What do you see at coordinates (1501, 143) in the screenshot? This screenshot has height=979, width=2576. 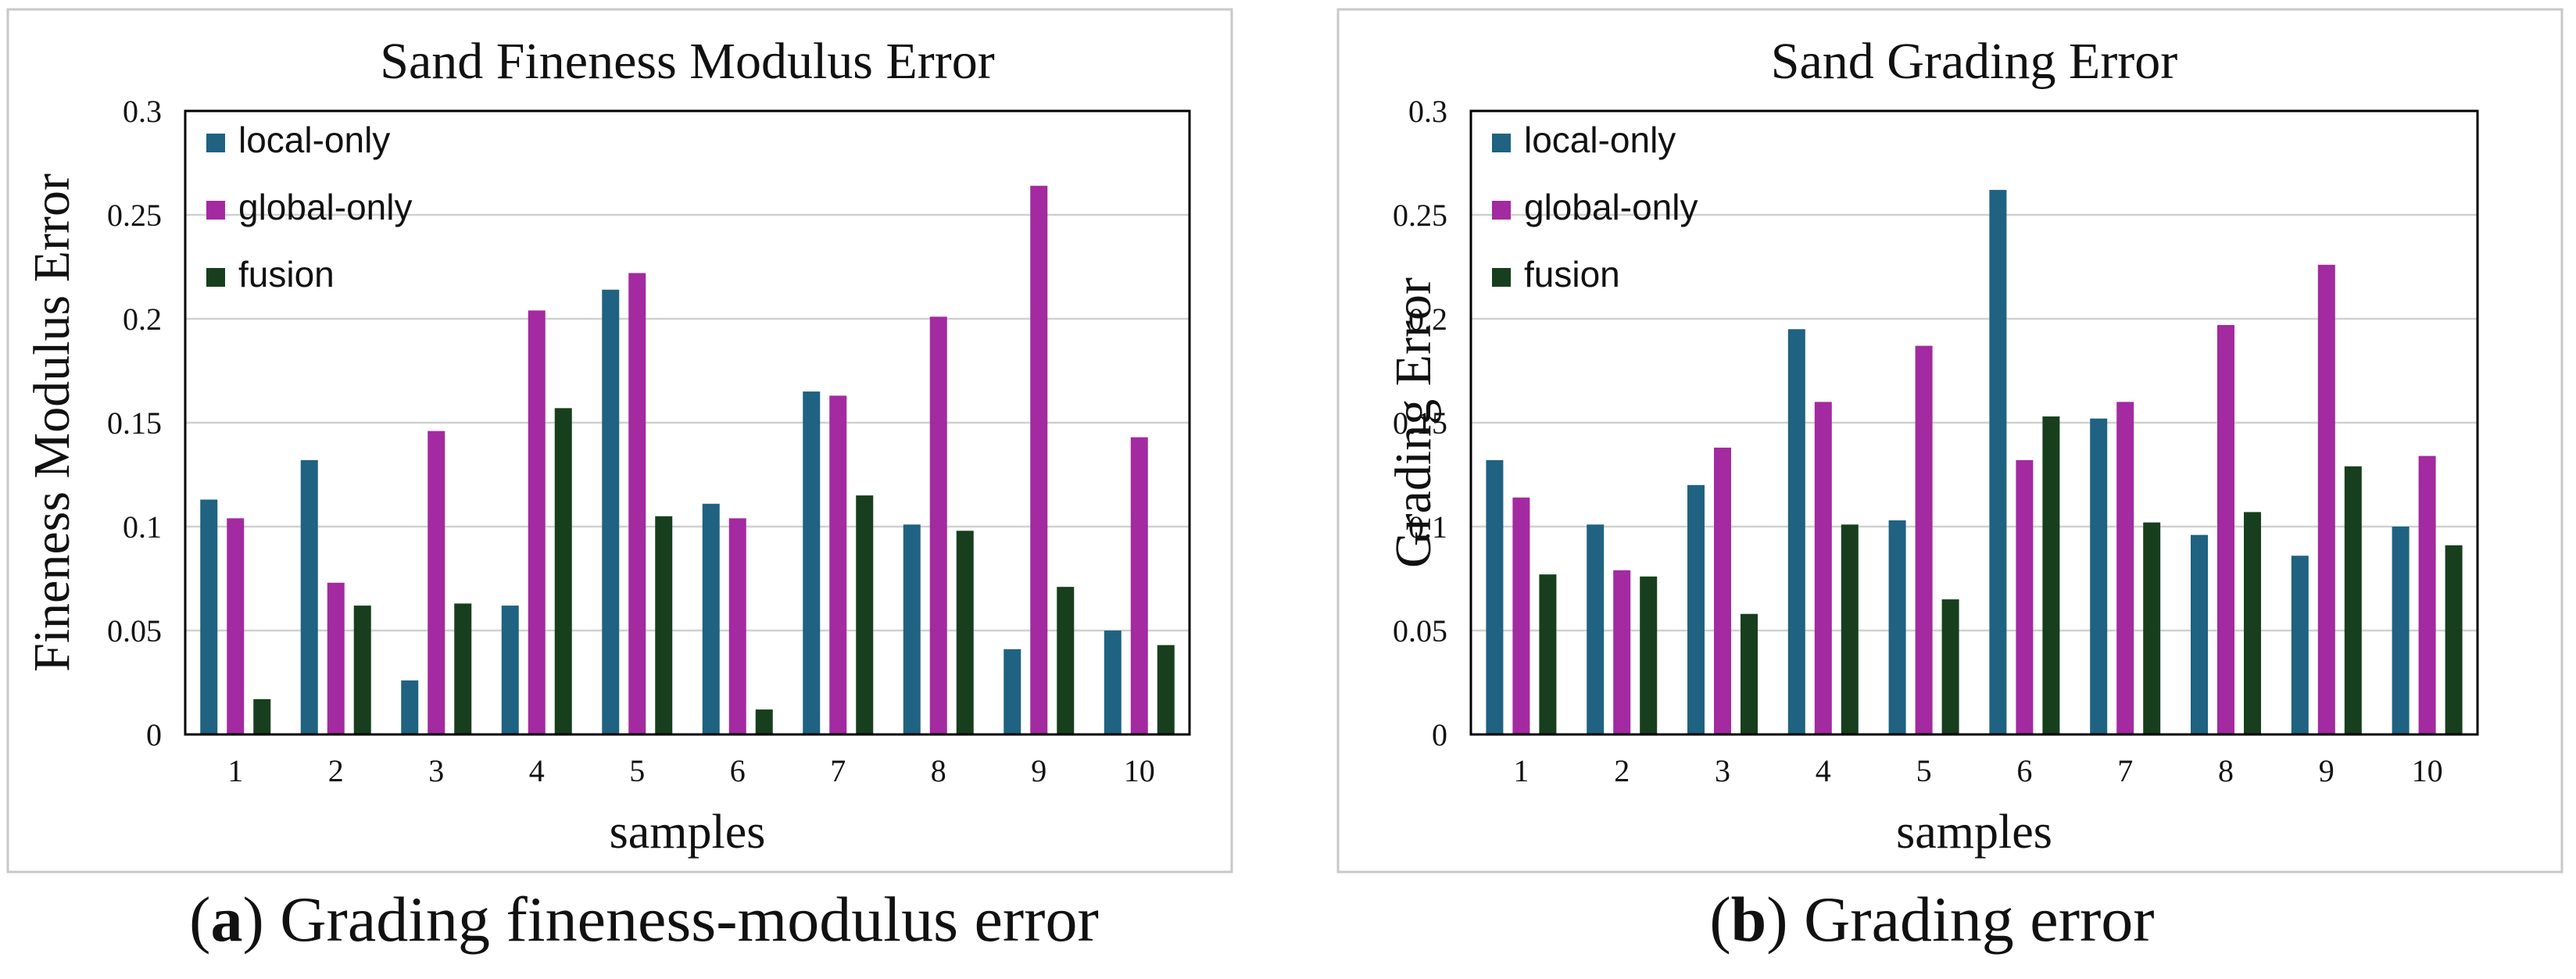 I see `legend-swatch-local-only` at bounding box center [1501, 143].